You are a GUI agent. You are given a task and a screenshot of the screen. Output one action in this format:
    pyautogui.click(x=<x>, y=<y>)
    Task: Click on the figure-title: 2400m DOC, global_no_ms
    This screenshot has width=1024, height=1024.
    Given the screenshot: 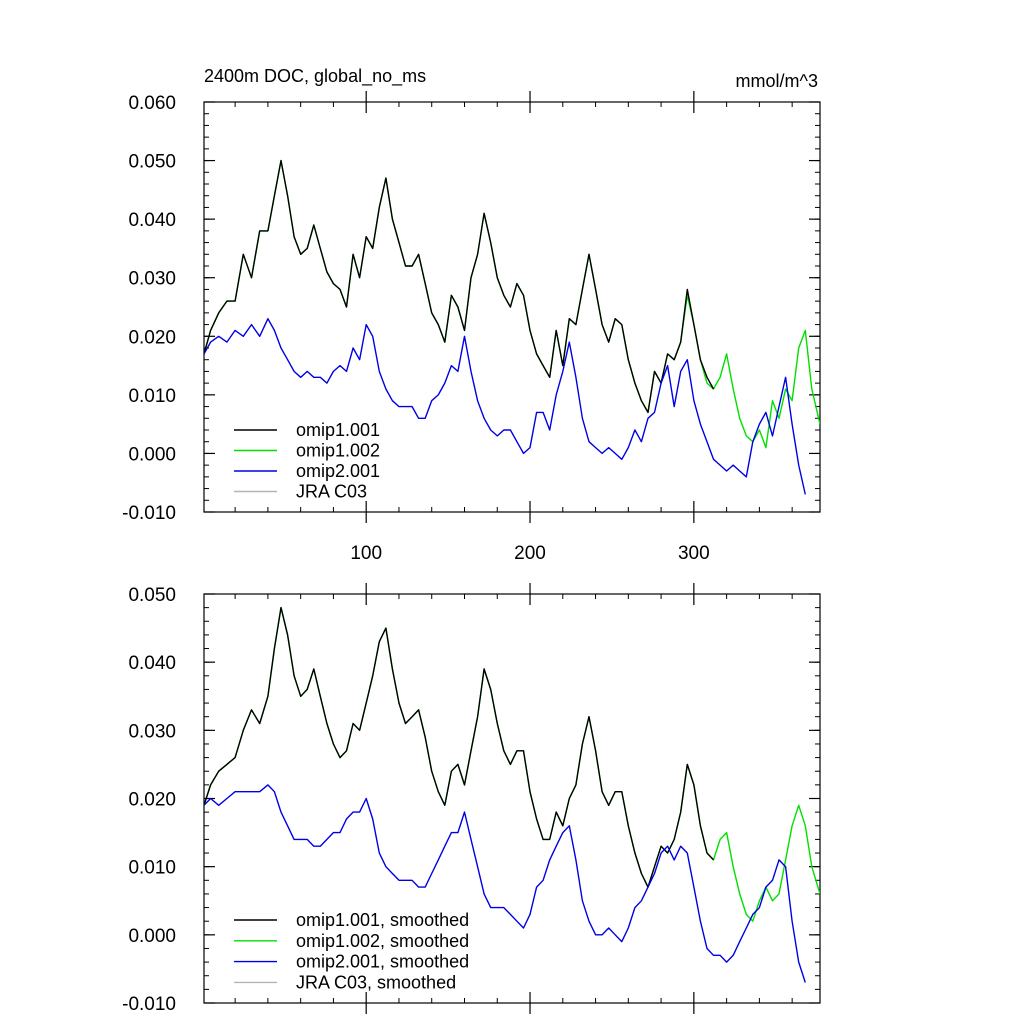 What is the action you would take?
    pyautogui.click(x=315, y=76)
    